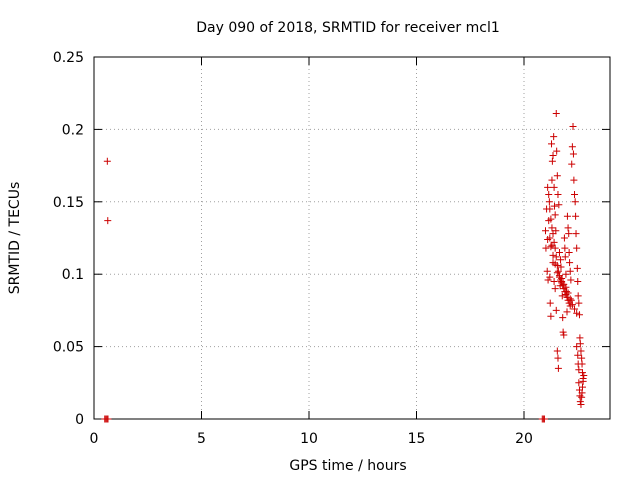 This screenshot has height=484, width=640. I want to click on x-tick-label: 15, so click(417, 439).